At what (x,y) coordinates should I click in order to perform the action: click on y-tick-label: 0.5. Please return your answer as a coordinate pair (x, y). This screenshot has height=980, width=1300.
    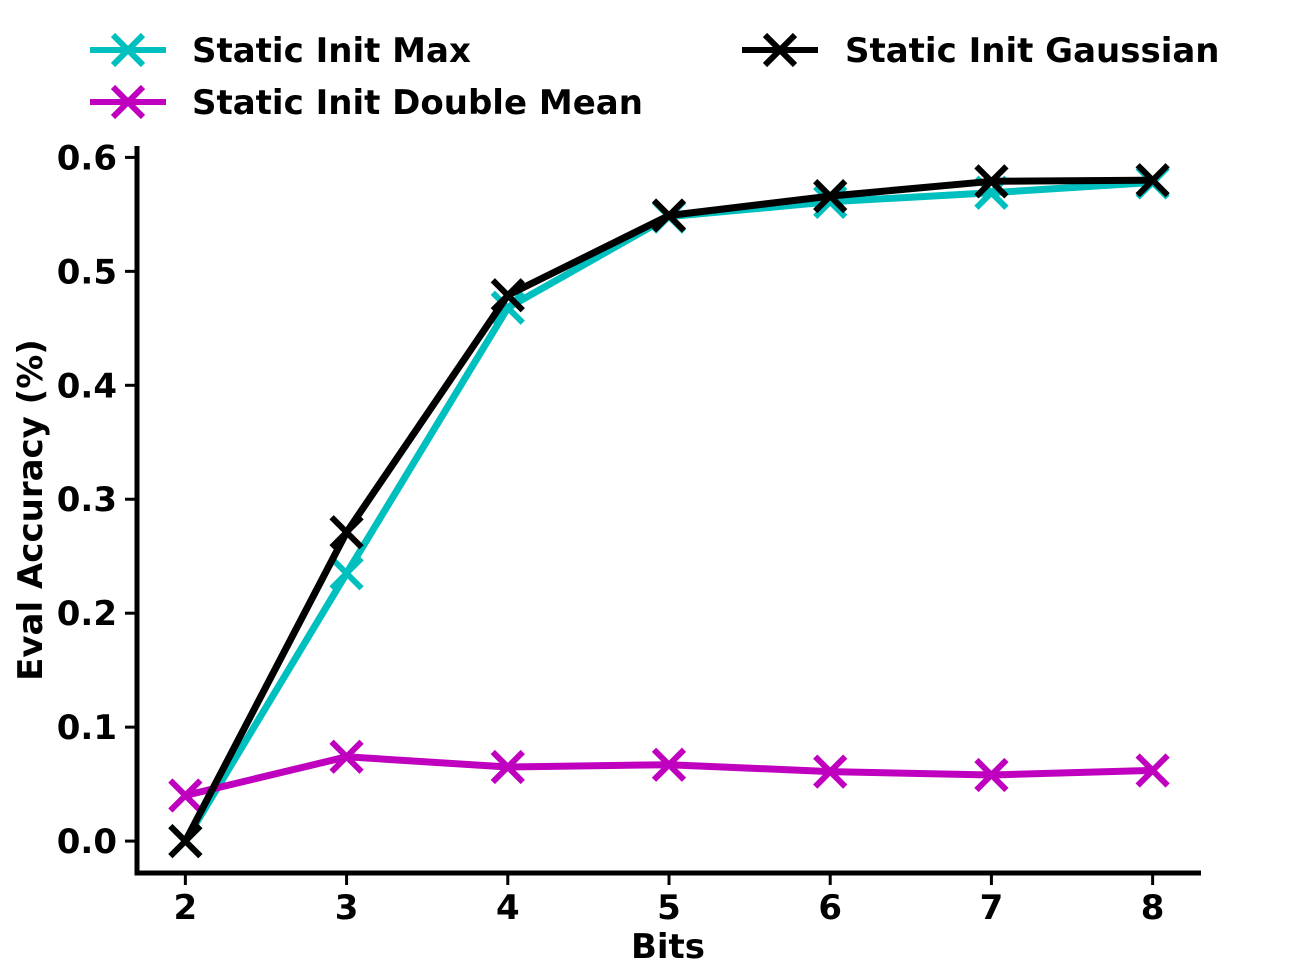
    Looking at the image, I should click on (87, 272).